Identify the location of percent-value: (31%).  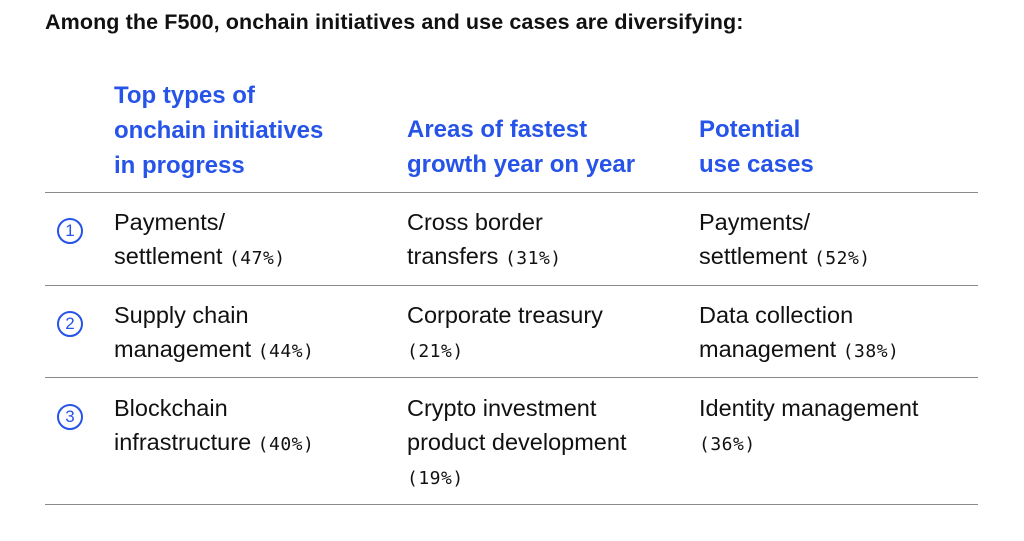
(533, 258).